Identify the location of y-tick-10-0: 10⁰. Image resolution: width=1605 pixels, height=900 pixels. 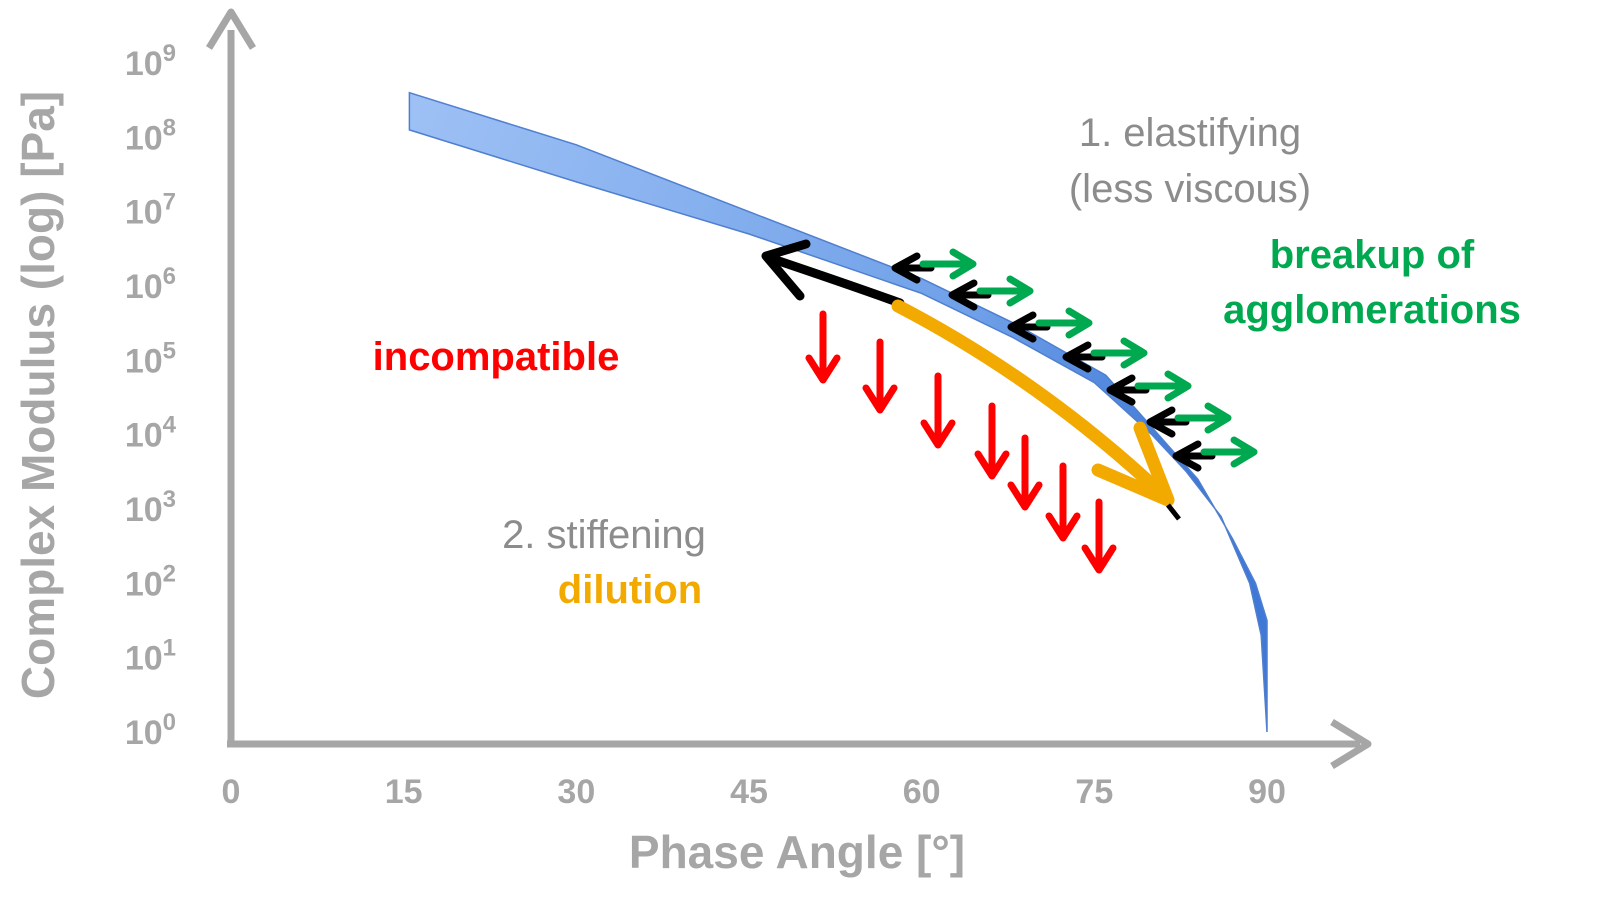
(150, 730).